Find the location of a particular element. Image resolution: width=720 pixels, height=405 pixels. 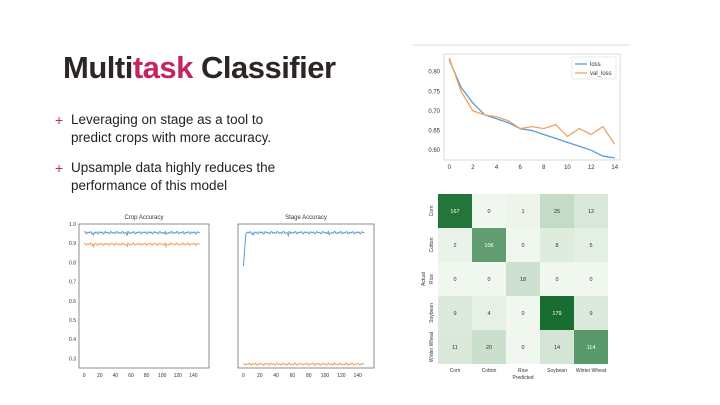

x-tick-label: 20 is located at coordinates (260, 376).